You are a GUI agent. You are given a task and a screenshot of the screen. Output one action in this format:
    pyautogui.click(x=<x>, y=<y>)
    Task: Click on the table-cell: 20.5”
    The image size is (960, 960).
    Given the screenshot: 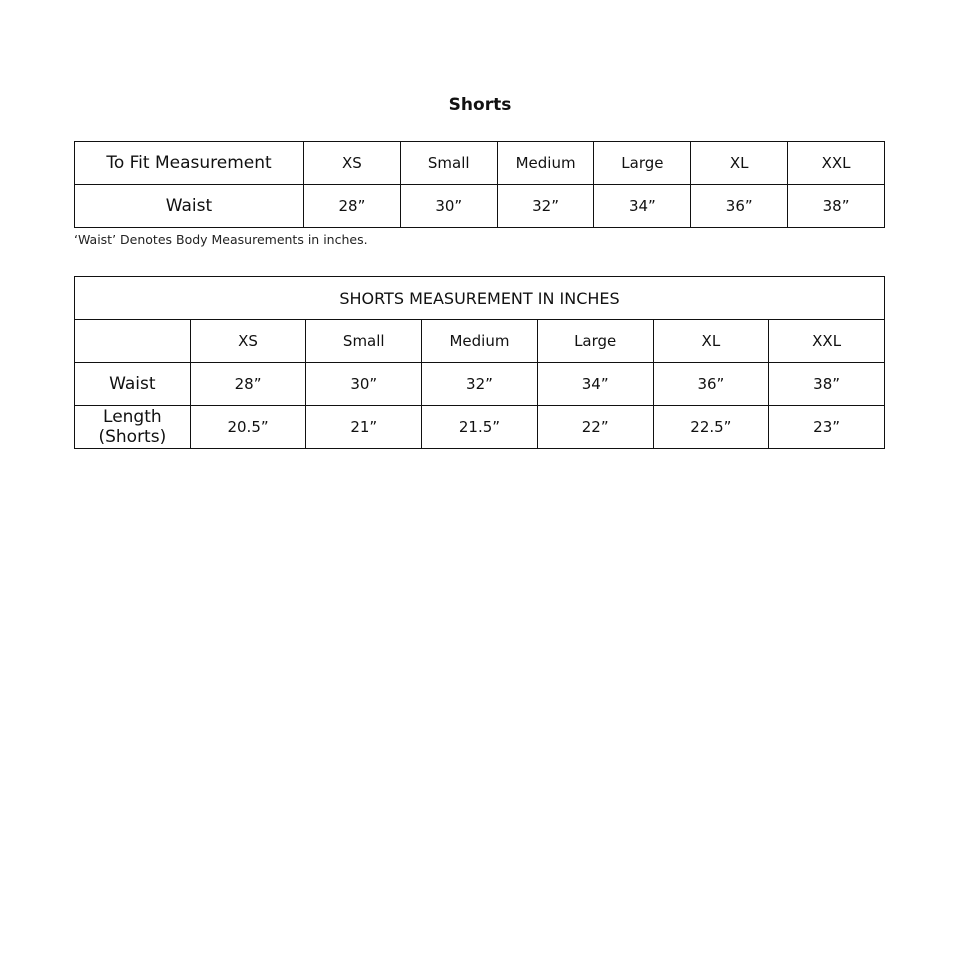 What is the action you would take?
    pyautogui.click(x=248, y=427)
    